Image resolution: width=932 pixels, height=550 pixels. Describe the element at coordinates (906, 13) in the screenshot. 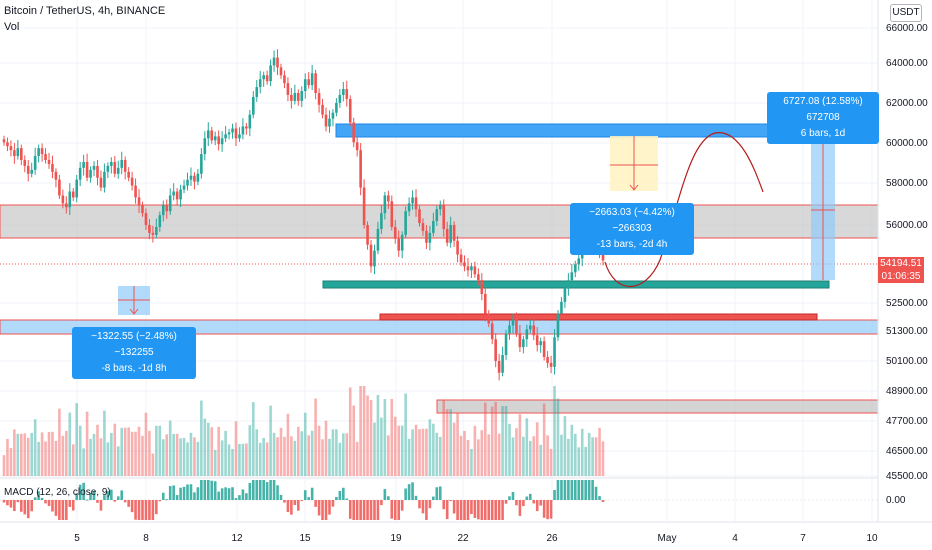

I see `currency-badge: USDT` at that location.